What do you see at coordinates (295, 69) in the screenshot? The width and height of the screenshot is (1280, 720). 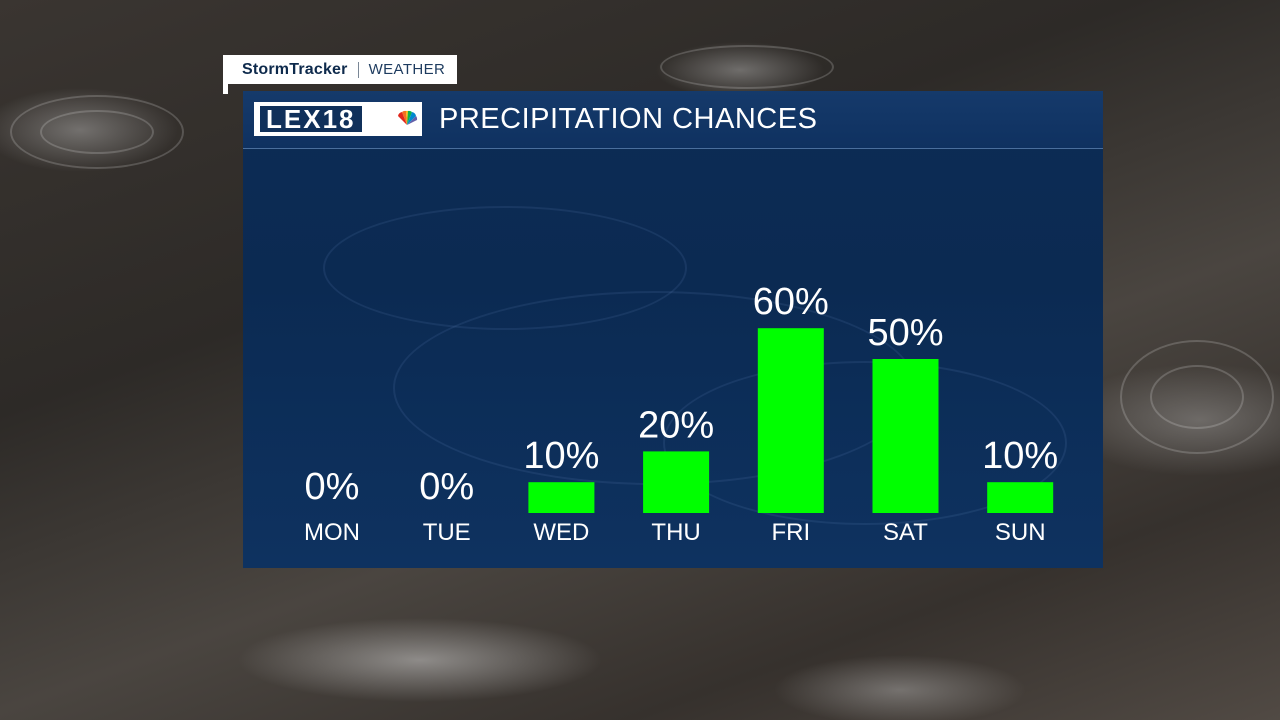 I see `brand-name: StormTracker` at bounding box center [295, 69].